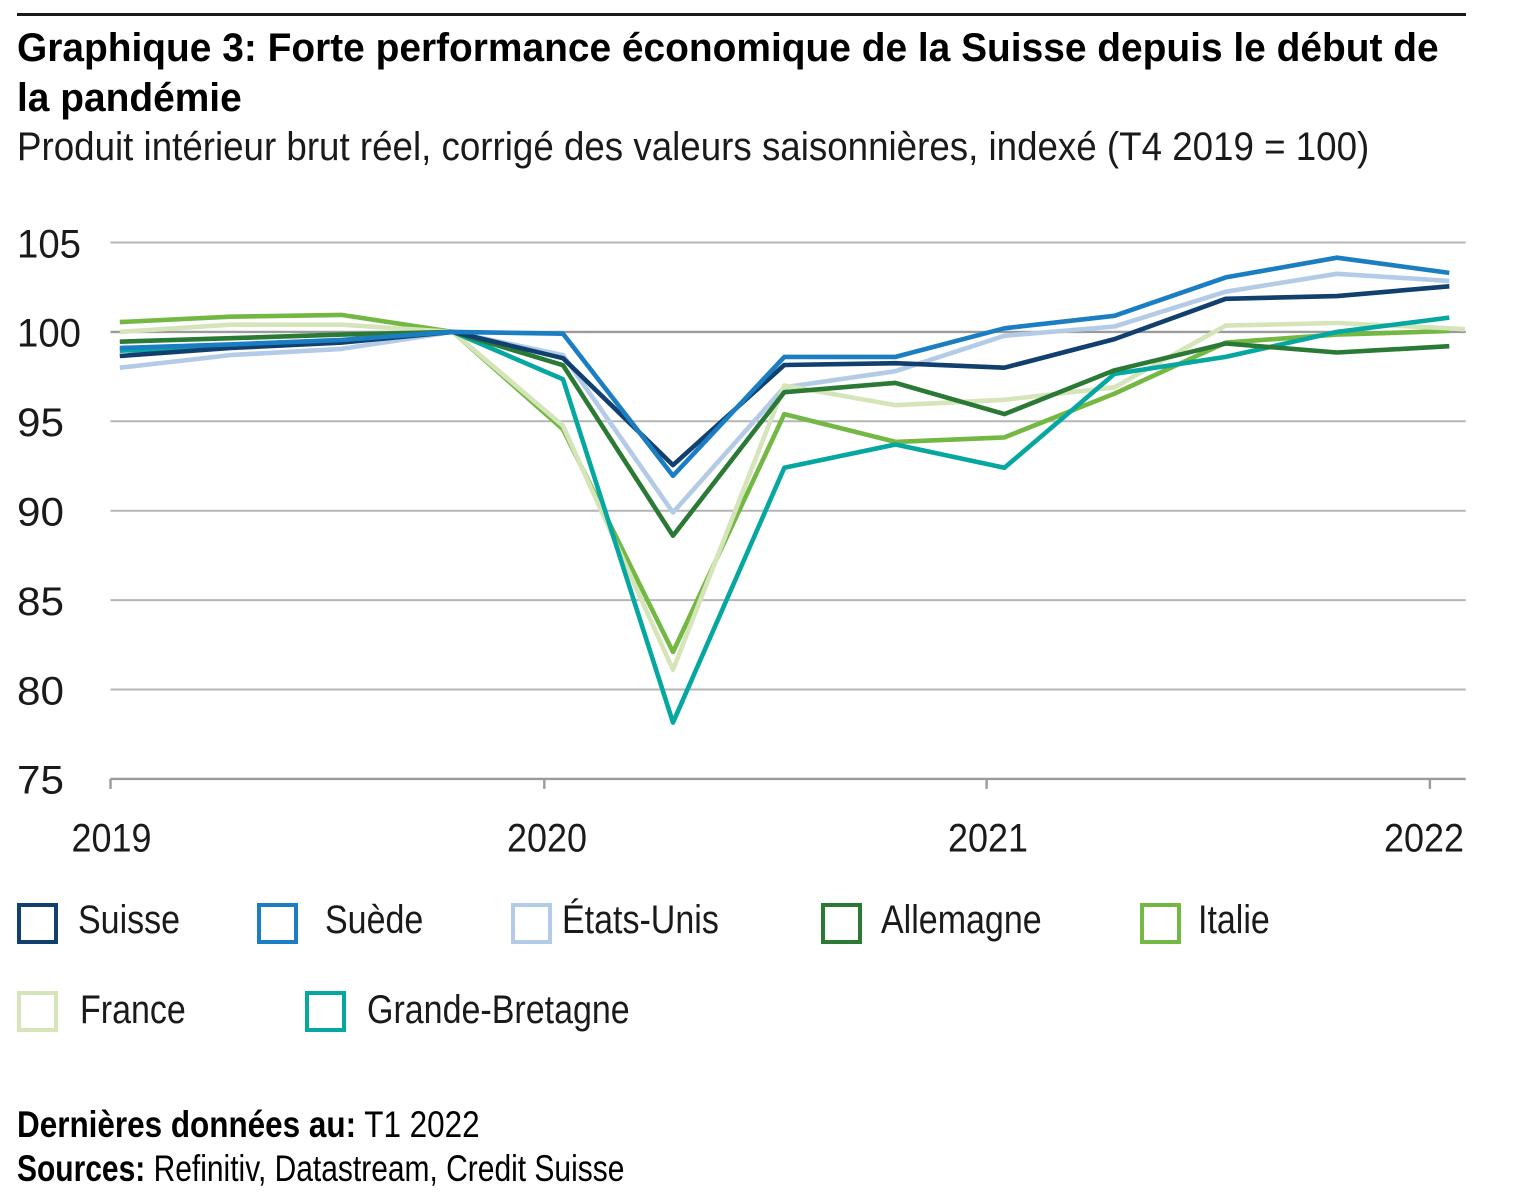 This screenshot has width=1513, height=1200. Describe the element at coordinates (40, 423) in the screenshot. I see `svg-text: 95` at that location.